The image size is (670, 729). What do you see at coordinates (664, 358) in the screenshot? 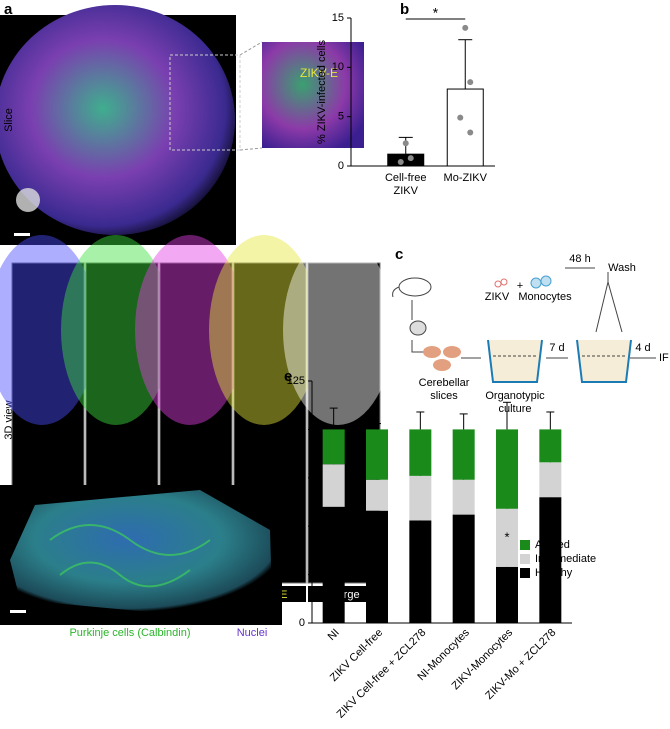
I see `label: IF` at bounding box center [664, 358].